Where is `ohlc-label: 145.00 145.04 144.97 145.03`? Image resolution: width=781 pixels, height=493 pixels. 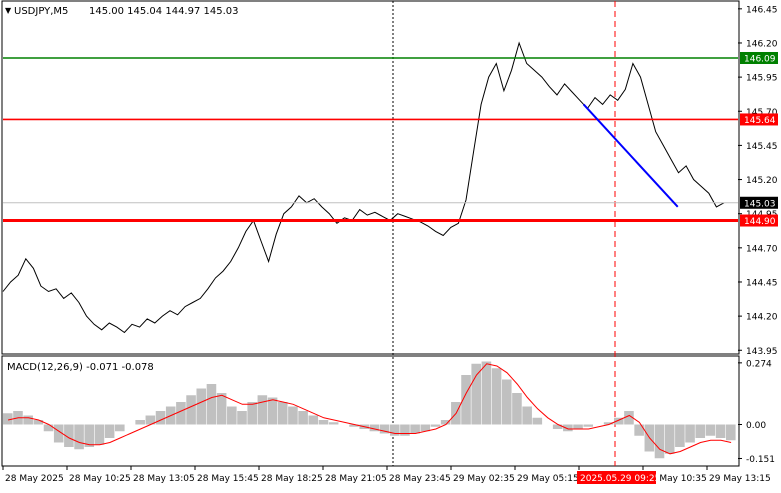 ohlc-label: 145.00 145.04 144.97 145.03 is located at coordinates (164, 11).